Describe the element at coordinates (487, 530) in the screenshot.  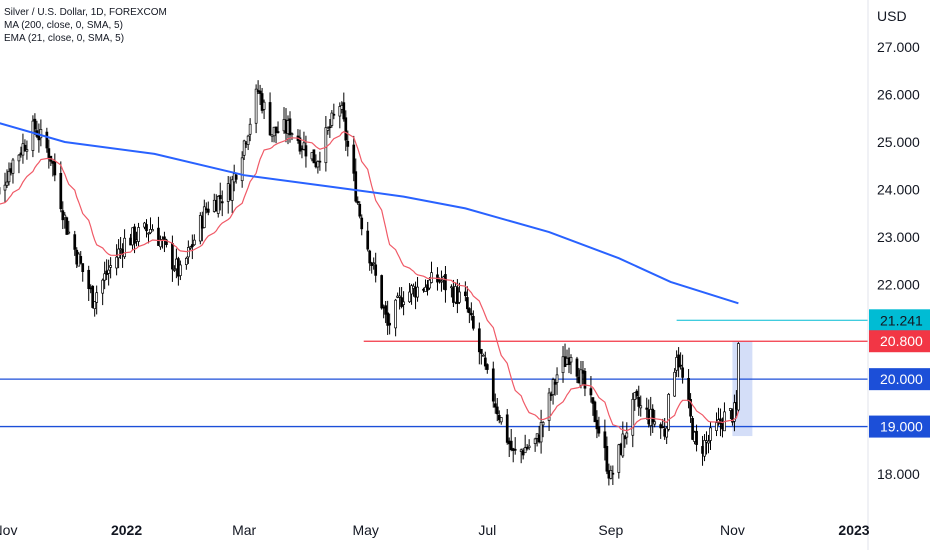
I see `x-tick-label: Jul` at that location.